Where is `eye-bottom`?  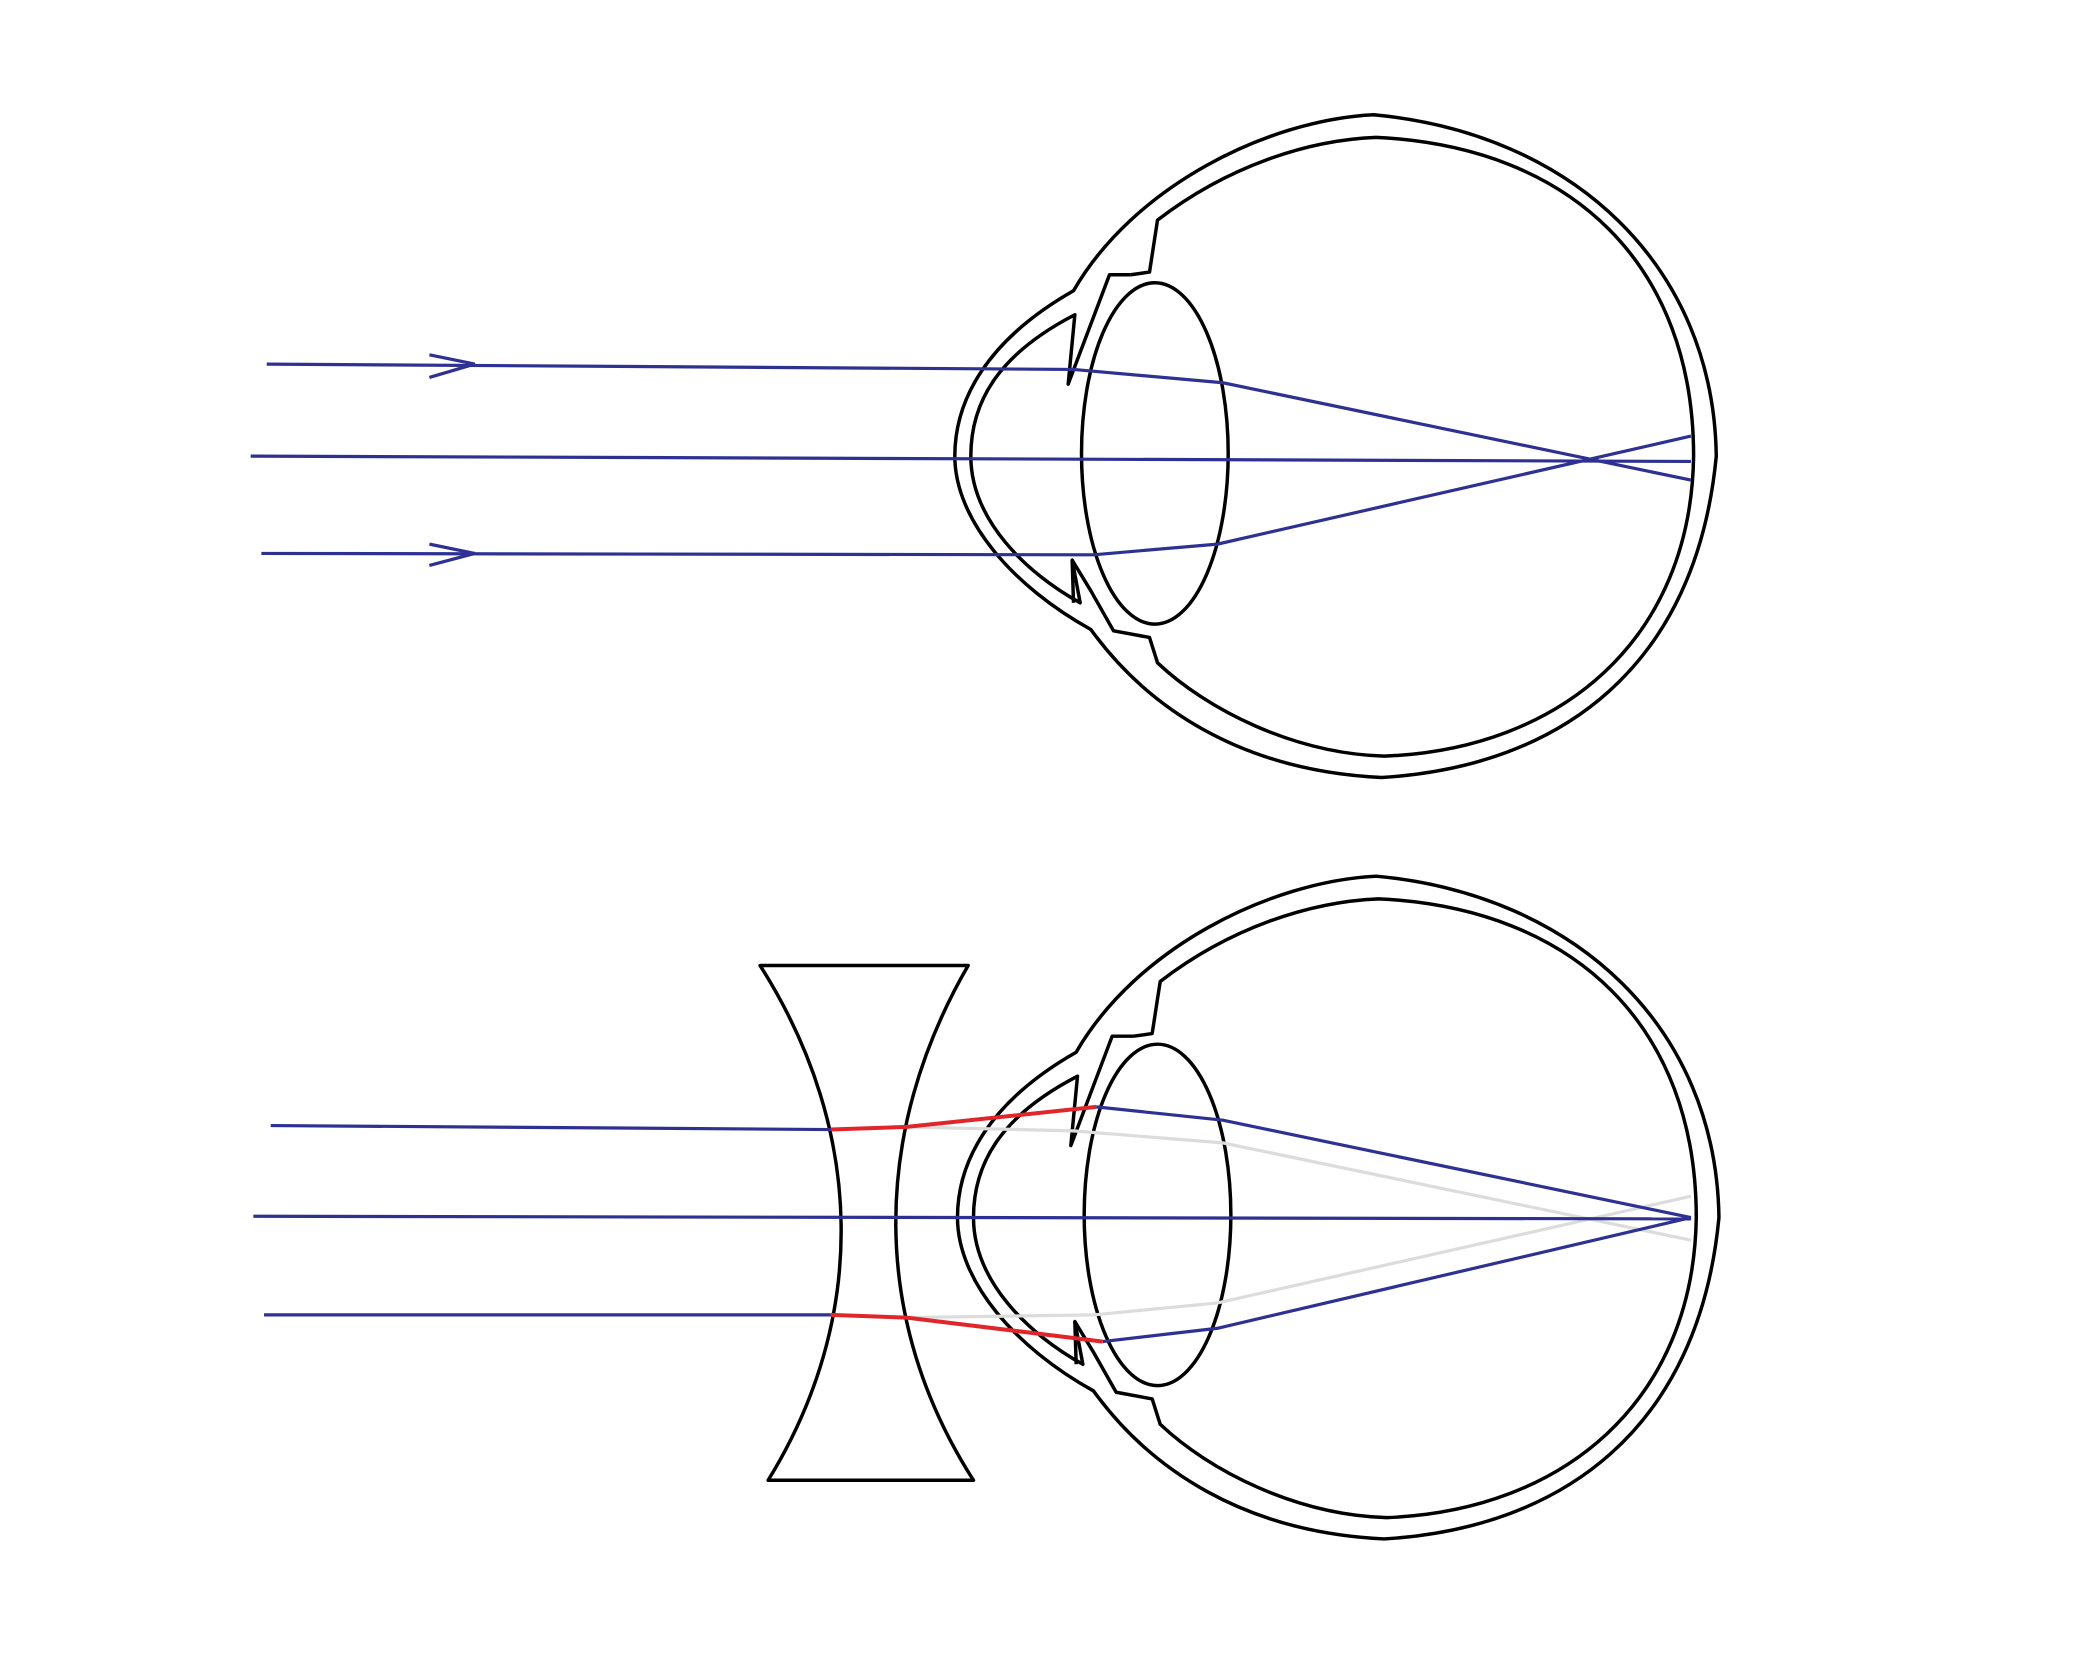 eye-bottom is located at coordinates (1338, 1207).